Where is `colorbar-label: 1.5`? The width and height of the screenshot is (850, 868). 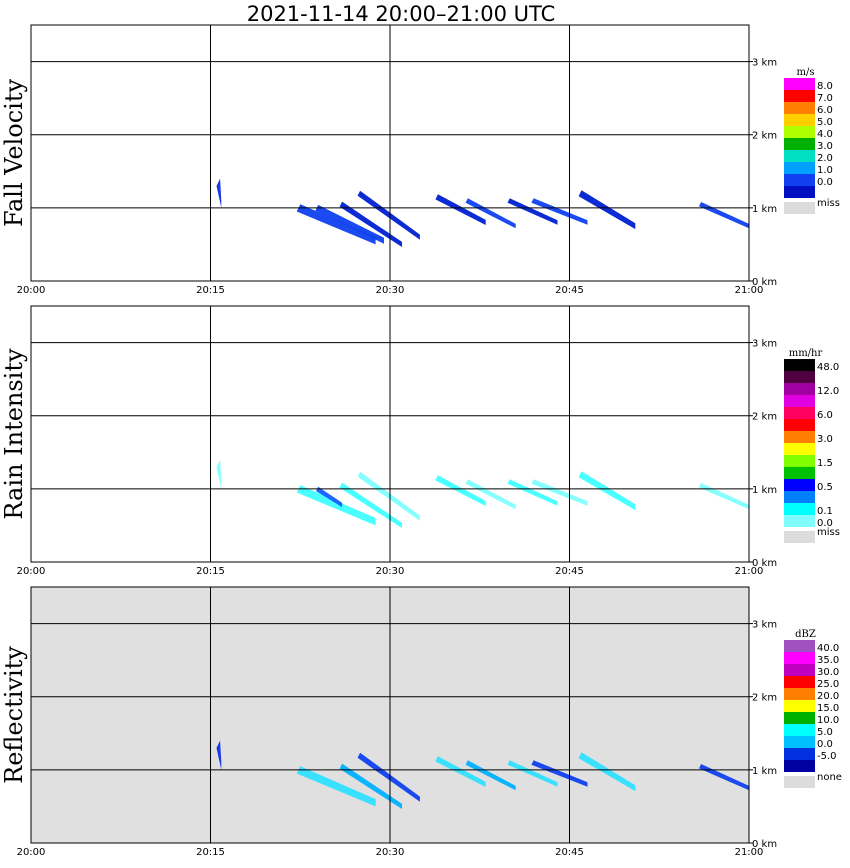 colorbar-label: 1.5 is located at coordinates (825, 463).